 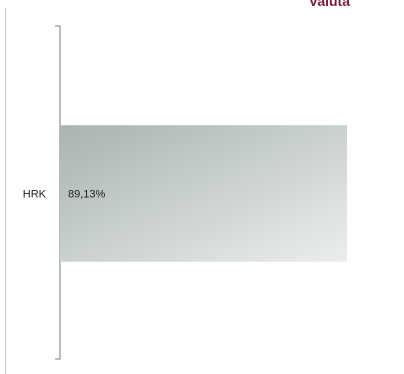 I want to click on chart-title: Valuta, so click(x=329, y=4).